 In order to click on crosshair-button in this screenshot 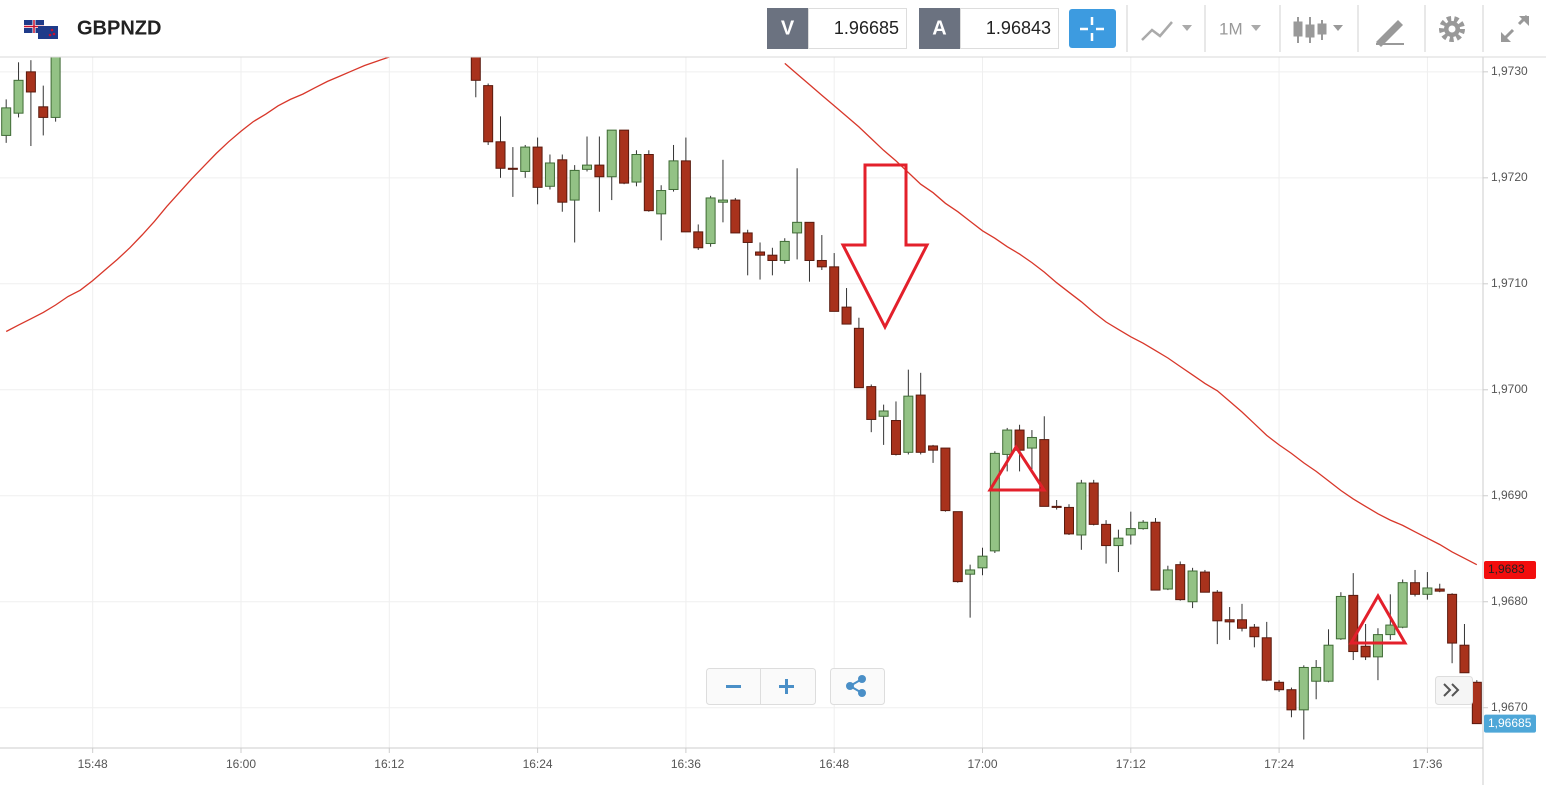, I will do `click(1092, 28)`.